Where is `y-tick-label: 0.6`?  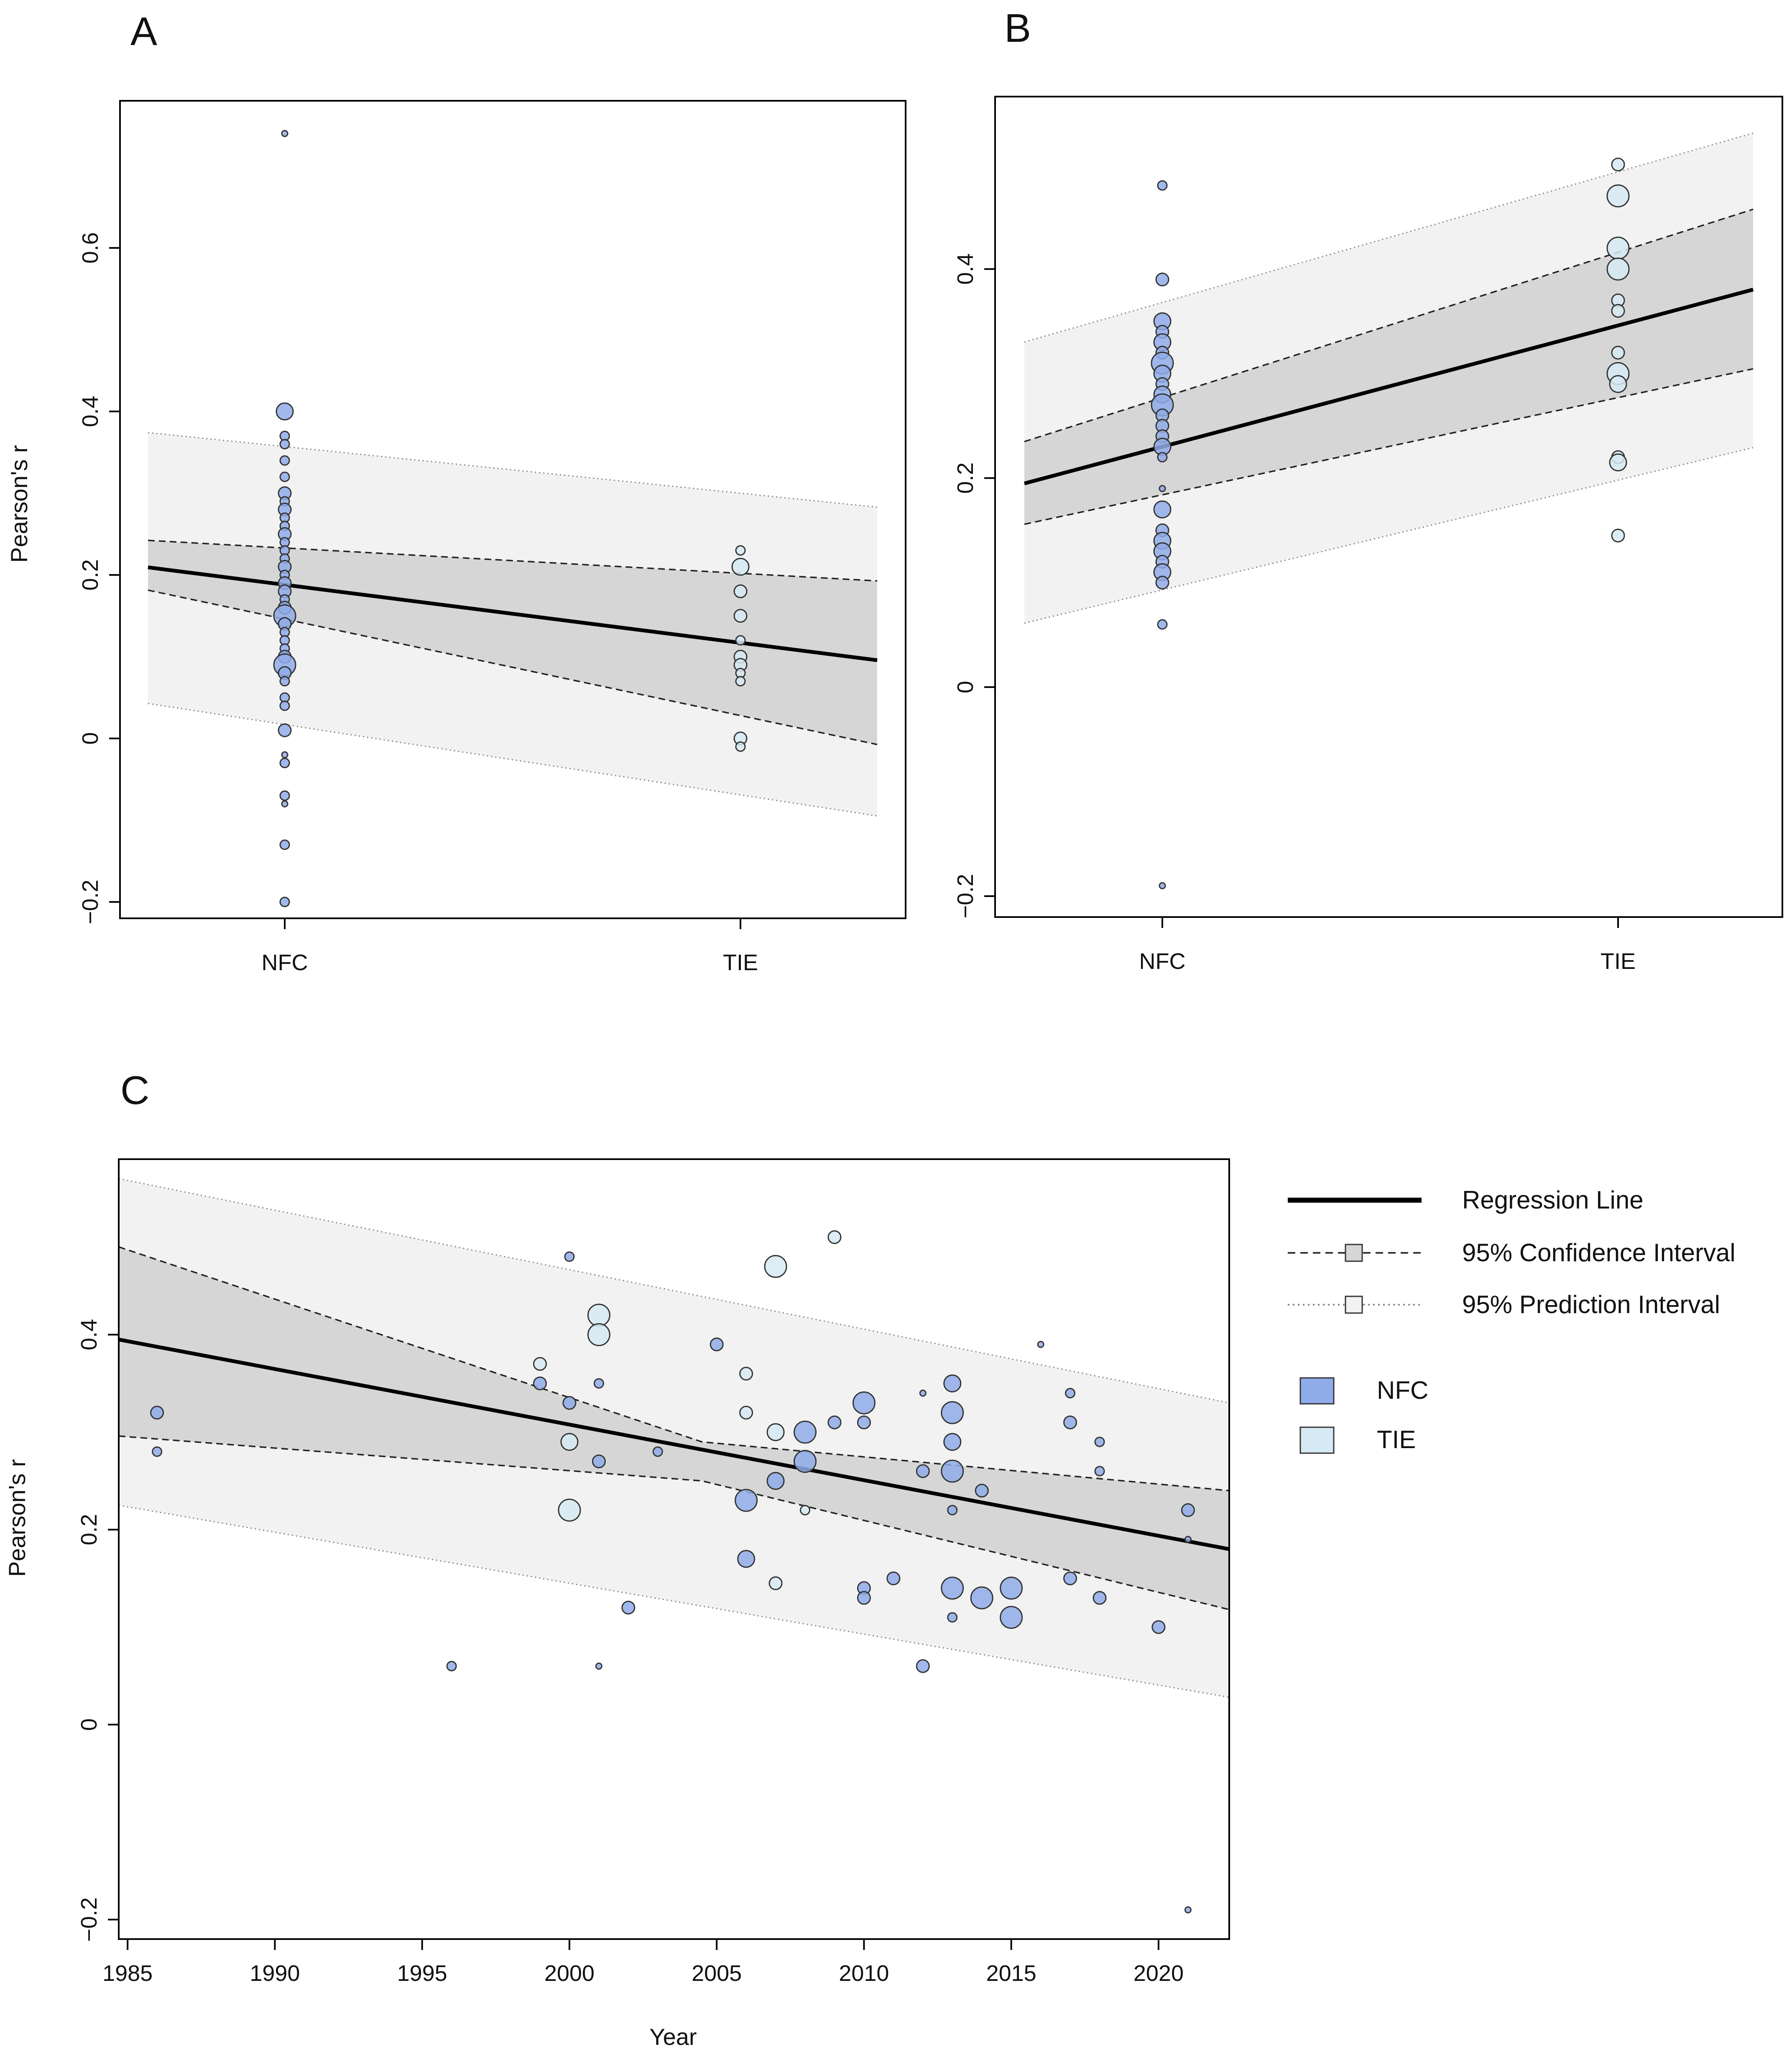 y-tick-label: 0.6 is located at coordinates (90, 247).